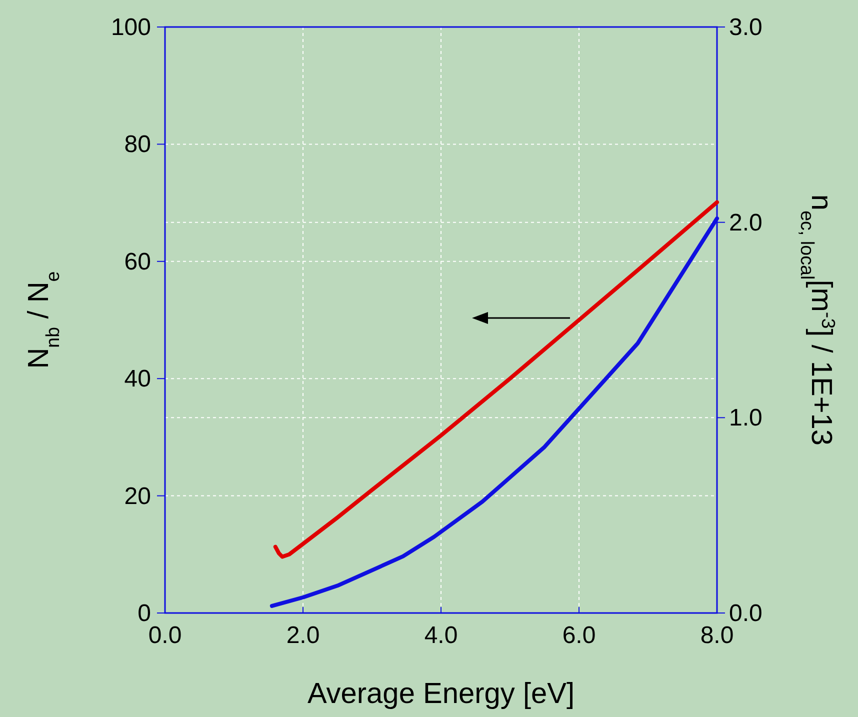 The width and height of the screenshot is (858, 717). I want to click on y-tick-label: 60, so click(137, 262).